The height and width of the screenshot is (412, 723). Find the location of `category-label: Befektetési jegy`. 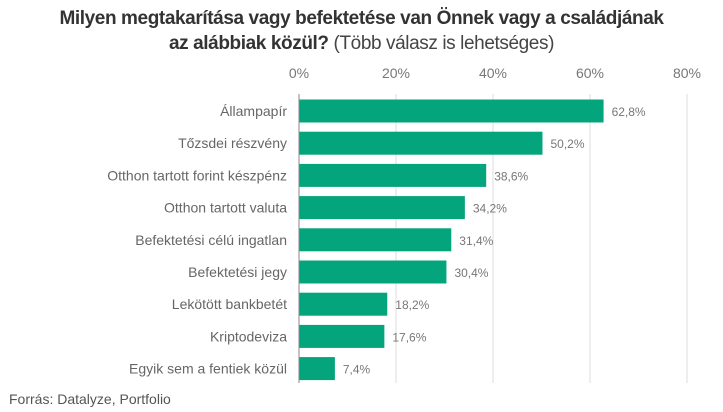

category-label: Befektetési jegy is located at coordinates (237, 272).